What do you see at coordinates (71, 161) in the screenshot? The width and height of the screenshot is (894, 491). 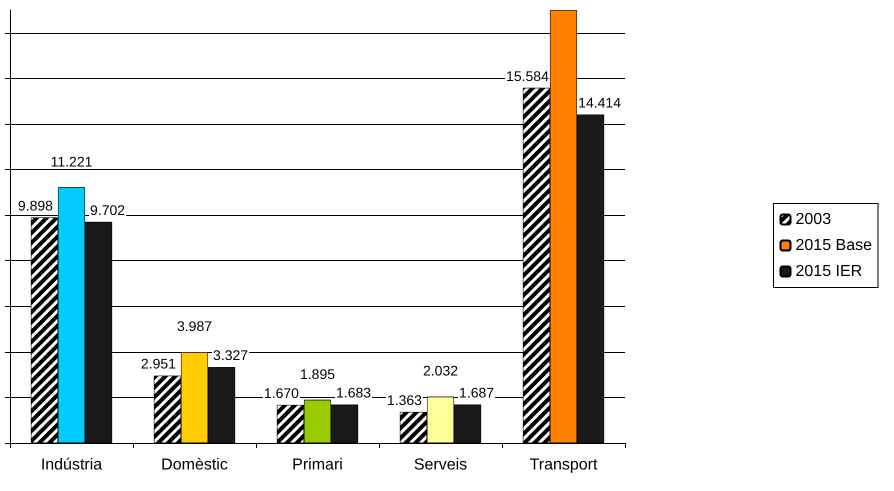 I see `data-label: 11.221` at bounding box center [71, 161].